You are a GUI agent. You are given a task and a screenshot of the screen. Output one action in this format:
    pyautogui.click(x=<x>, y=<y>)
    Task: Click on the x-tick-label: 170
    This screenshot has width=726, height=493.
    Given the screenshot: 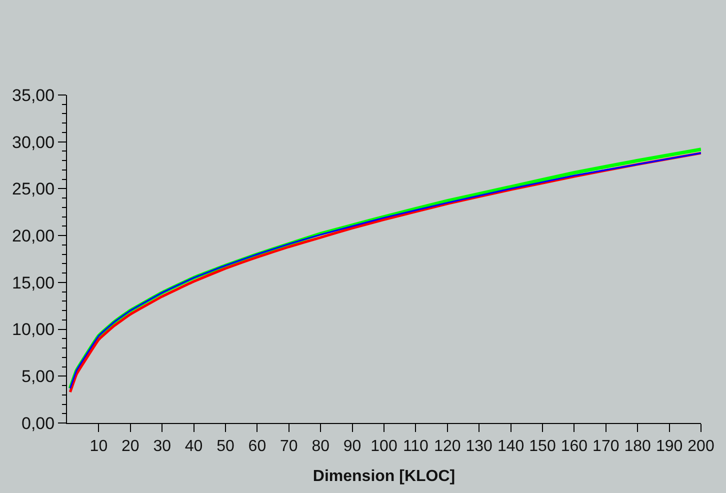 What is the action you would take?
    pyautogui.click(x=606, y=447)
    